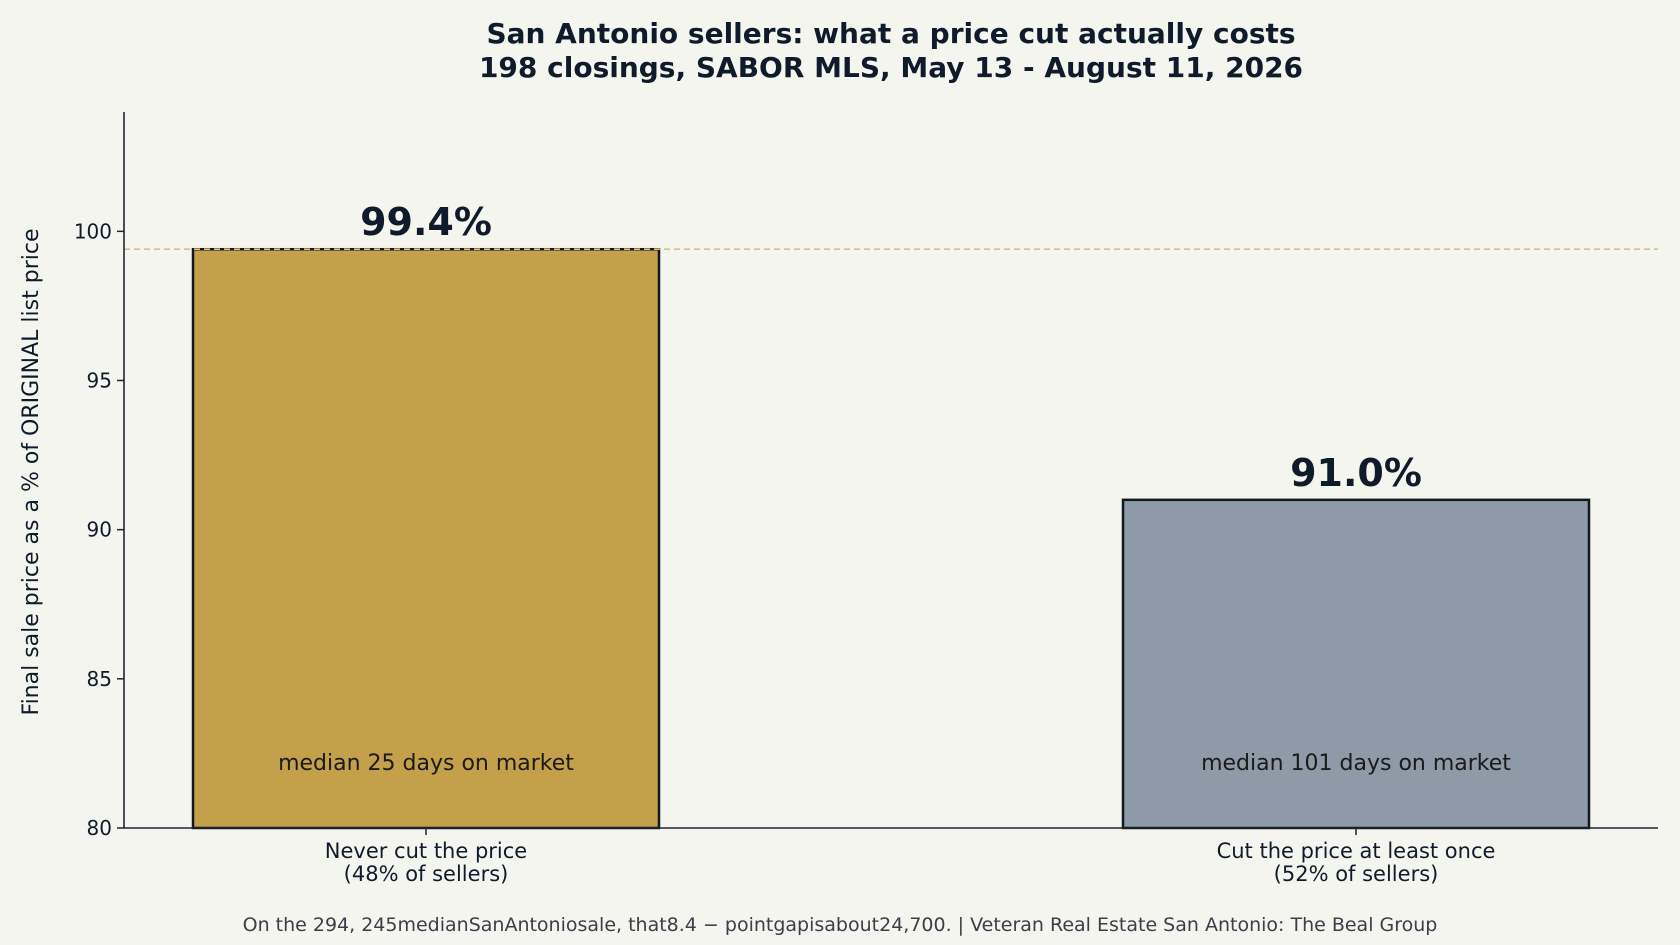 Image resolution: width=1680 pixels, height=945 pixels. Describe the element at coordinates (99, 828) in the screenshot. I see `y-tick-label: 80` at that location.